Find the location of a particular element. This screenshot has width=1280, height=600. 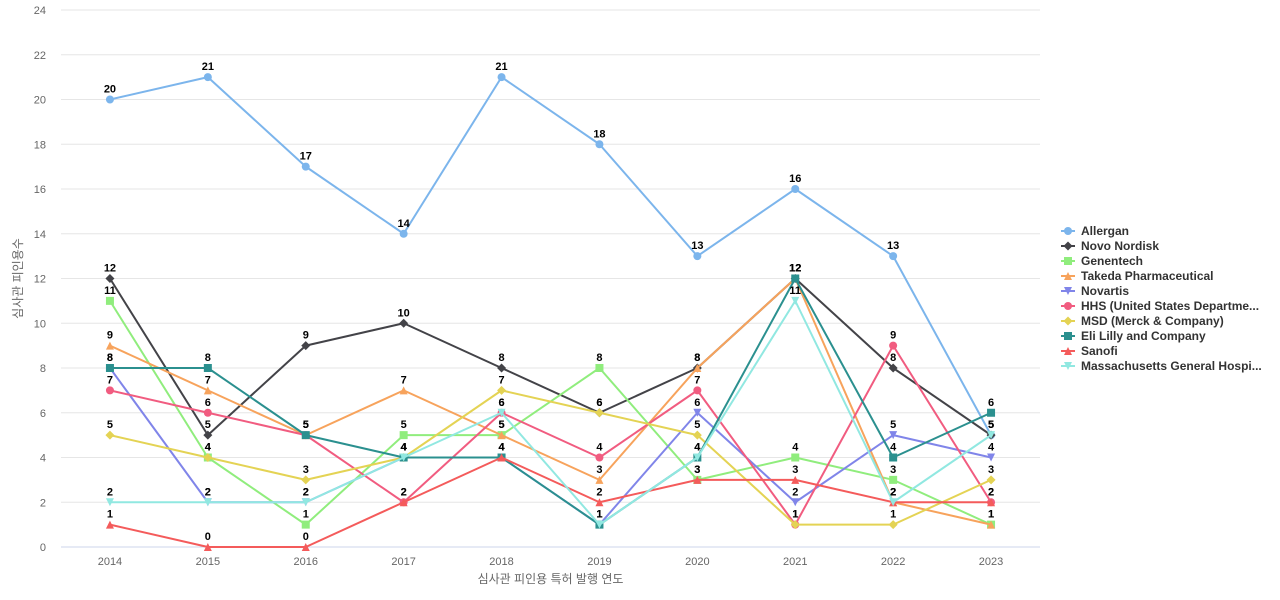

data-label: 11 is located at coordinates (110, 291).